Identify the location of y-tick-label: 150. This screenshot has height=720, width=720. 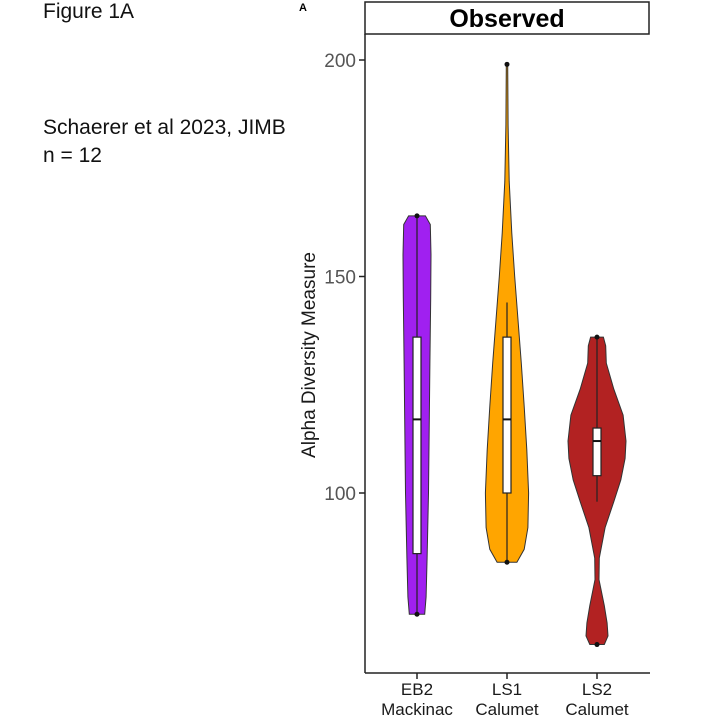
(340, 278).